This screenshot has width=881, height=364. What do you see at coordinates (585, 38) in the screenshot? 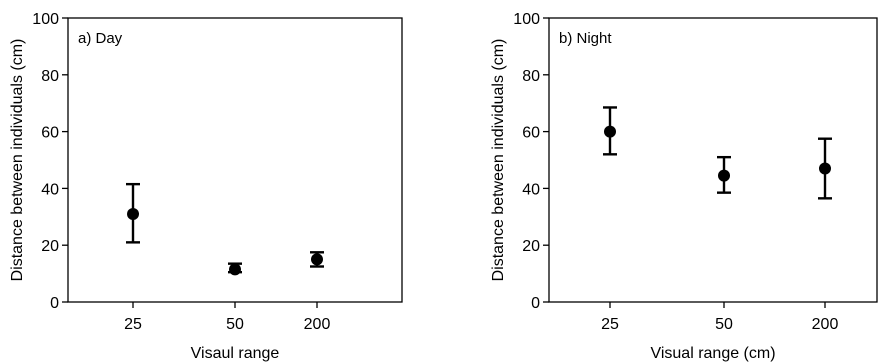
I see `panel-label: b) Night` at bounding box center [585, 38].